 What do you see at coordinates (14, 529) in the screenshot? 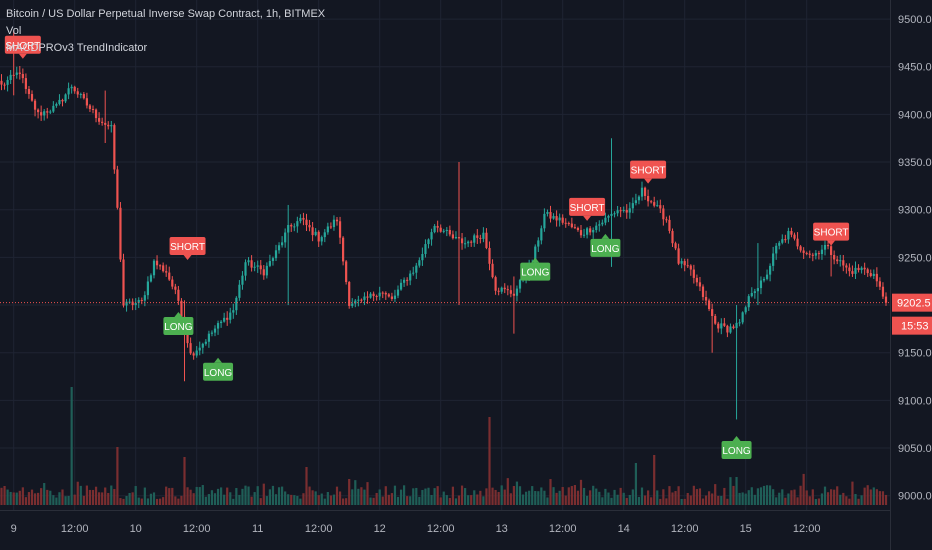
I see `time-tick-label: 9` at bounding box center [14, 529].